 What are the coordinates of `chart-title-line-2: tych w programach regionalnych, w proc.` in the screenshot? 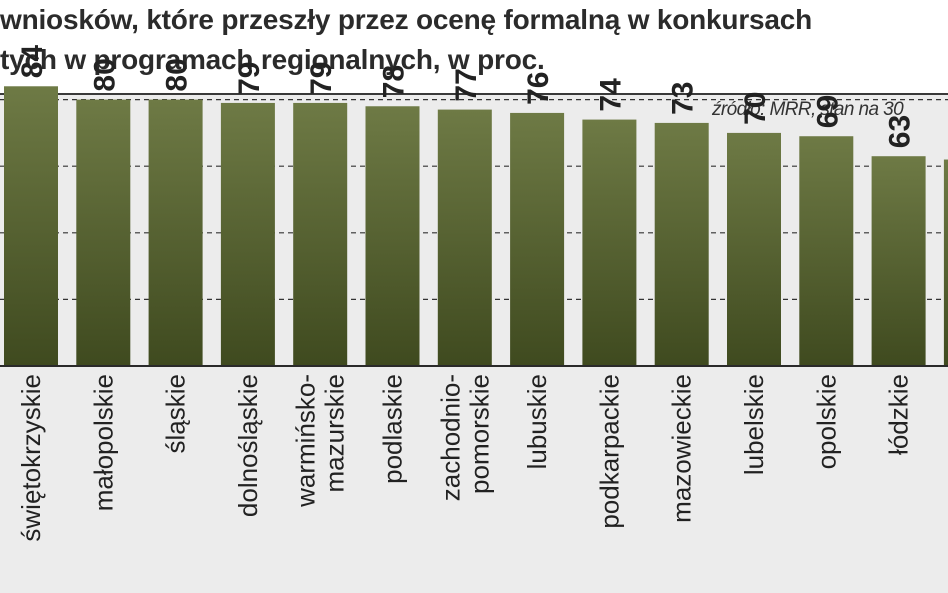 It's located at (272, 59).